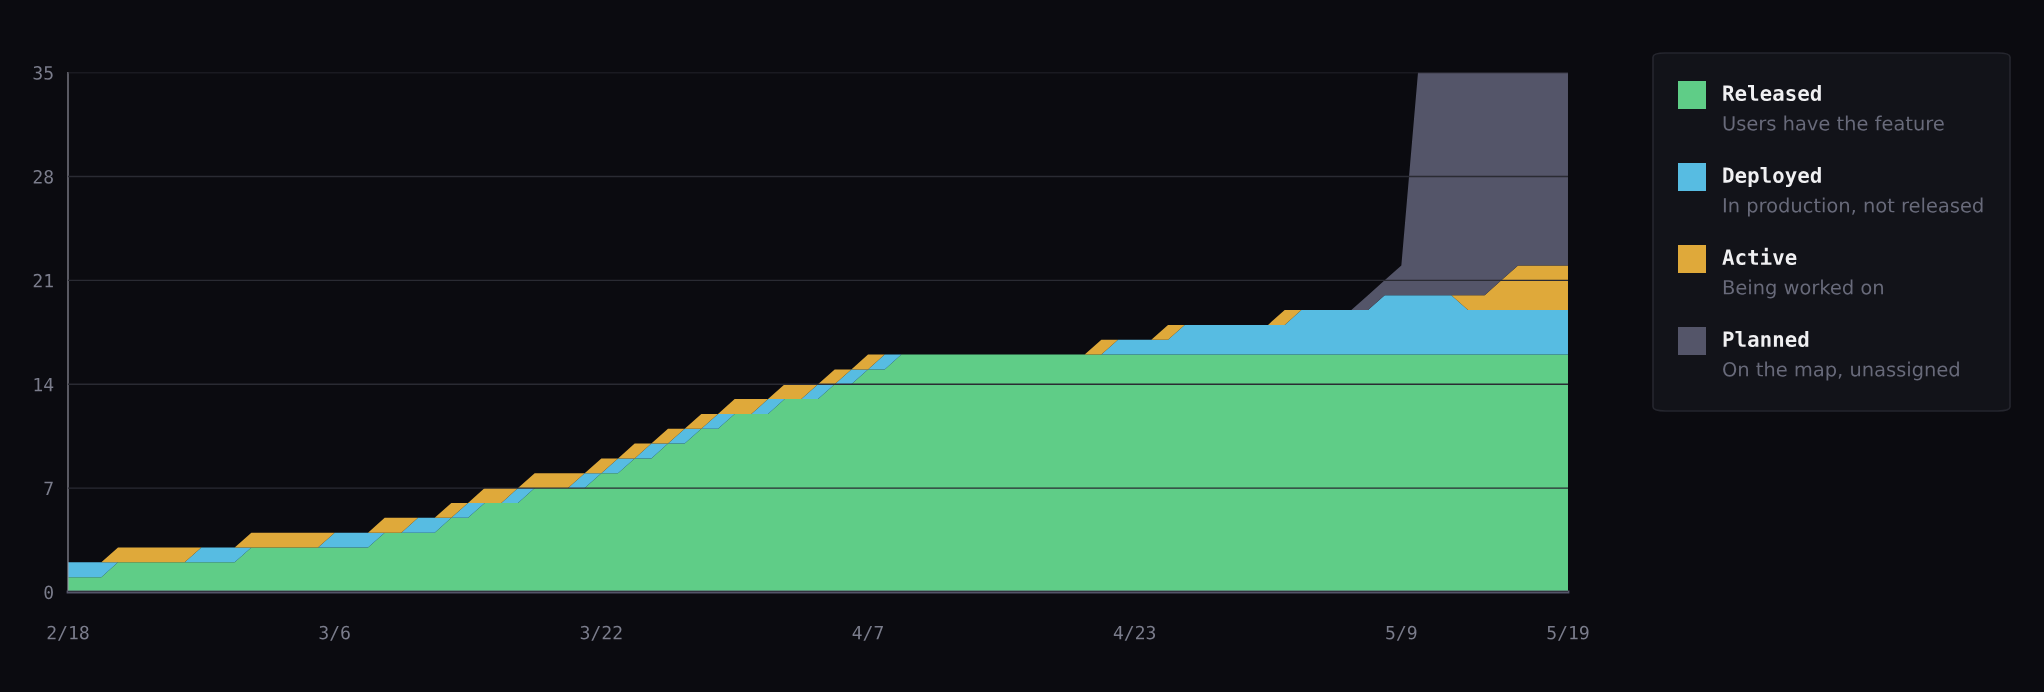 The width and height of the screenshot is (2044, 692). I want to click on text: In production, not released, so click(1853, 207).